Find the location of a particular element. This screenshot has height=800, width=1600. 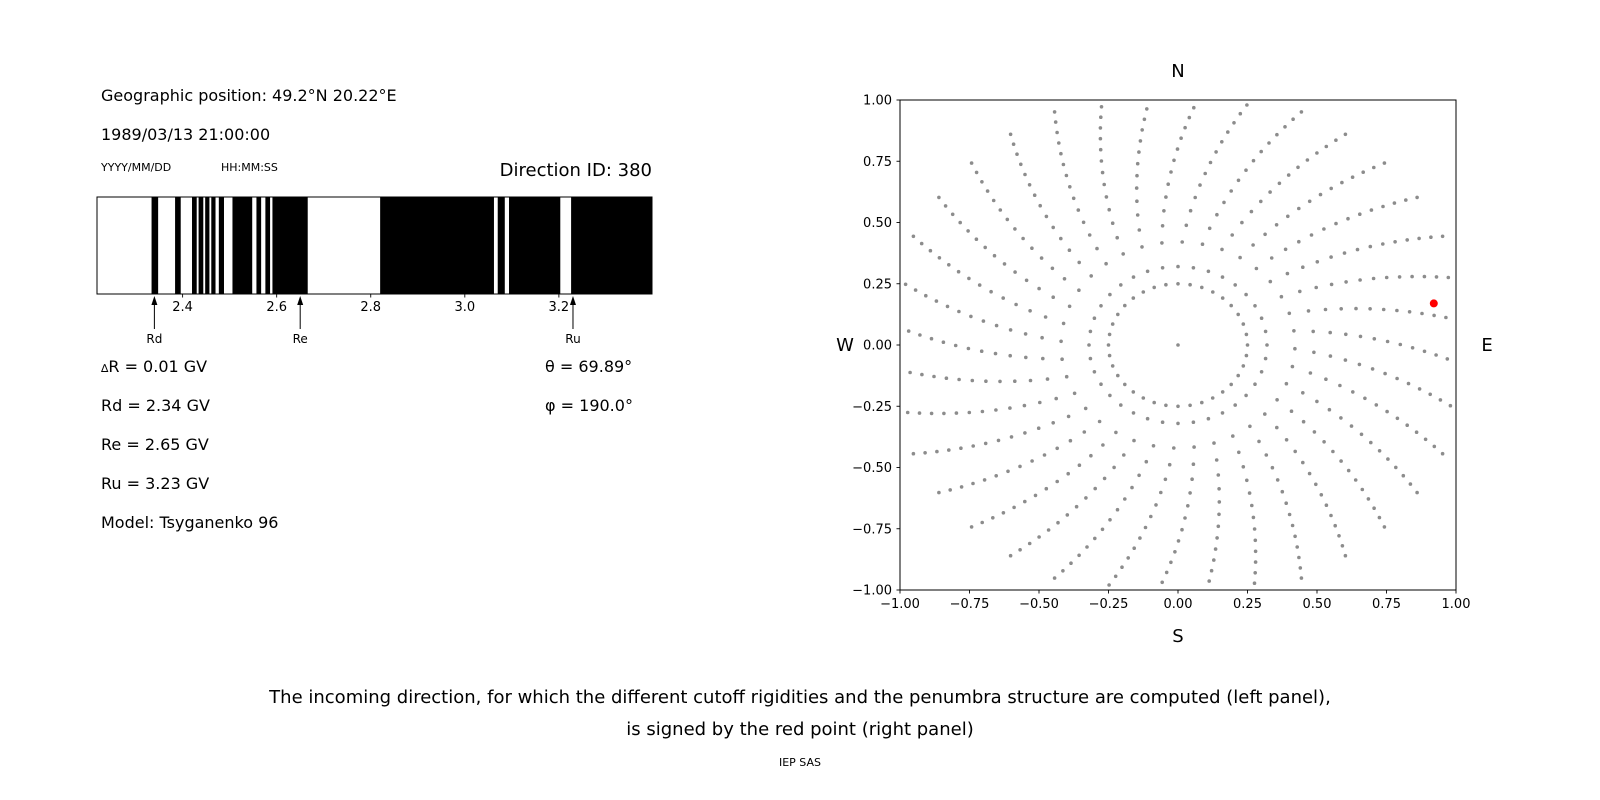

penumbra-bands is located at coordinates (401, 245).